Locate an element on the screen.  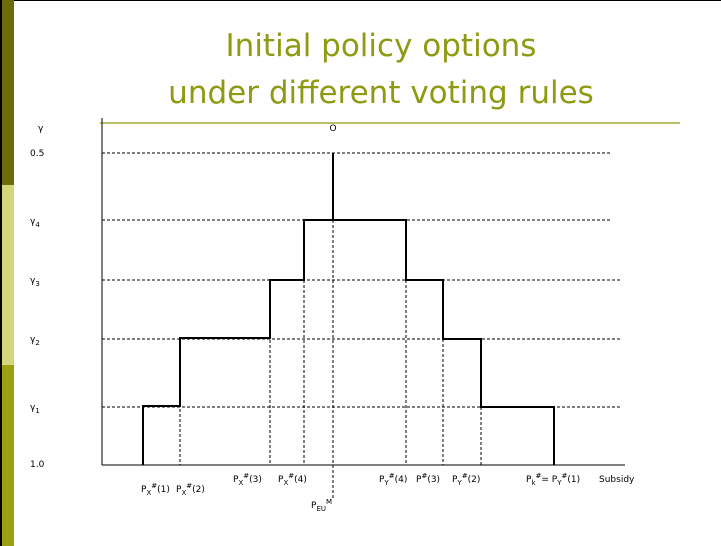
y-label: γ3 is located at coordinates (35, 282).